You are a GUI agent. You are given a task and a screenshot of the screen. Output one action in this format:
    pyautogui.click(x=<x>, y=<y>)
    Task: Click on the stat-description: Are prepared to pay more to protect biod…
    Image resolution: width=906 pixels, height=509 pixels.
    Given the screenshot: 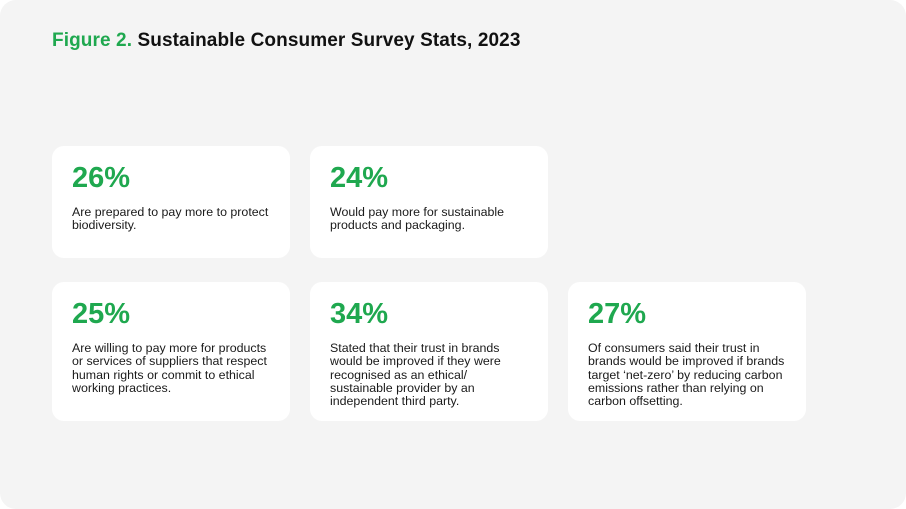 What is the action you would take?
    pyautogui.click(x=170, y=219)
    